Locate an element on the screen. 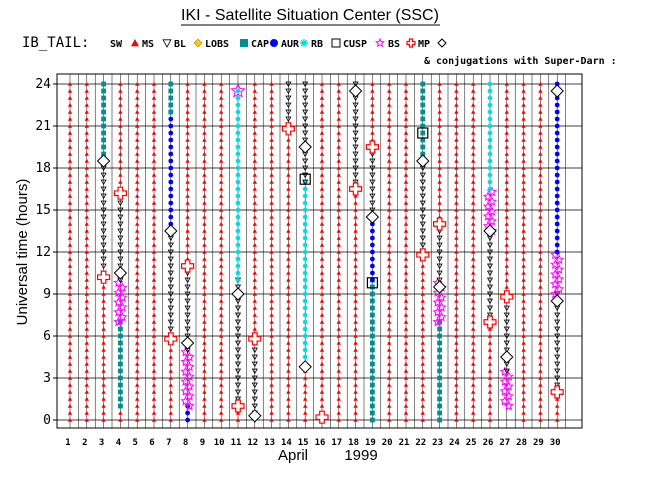 This screenshot has height=500, width=650. x-tick-label: 4 is located at coordinates (119, 443).